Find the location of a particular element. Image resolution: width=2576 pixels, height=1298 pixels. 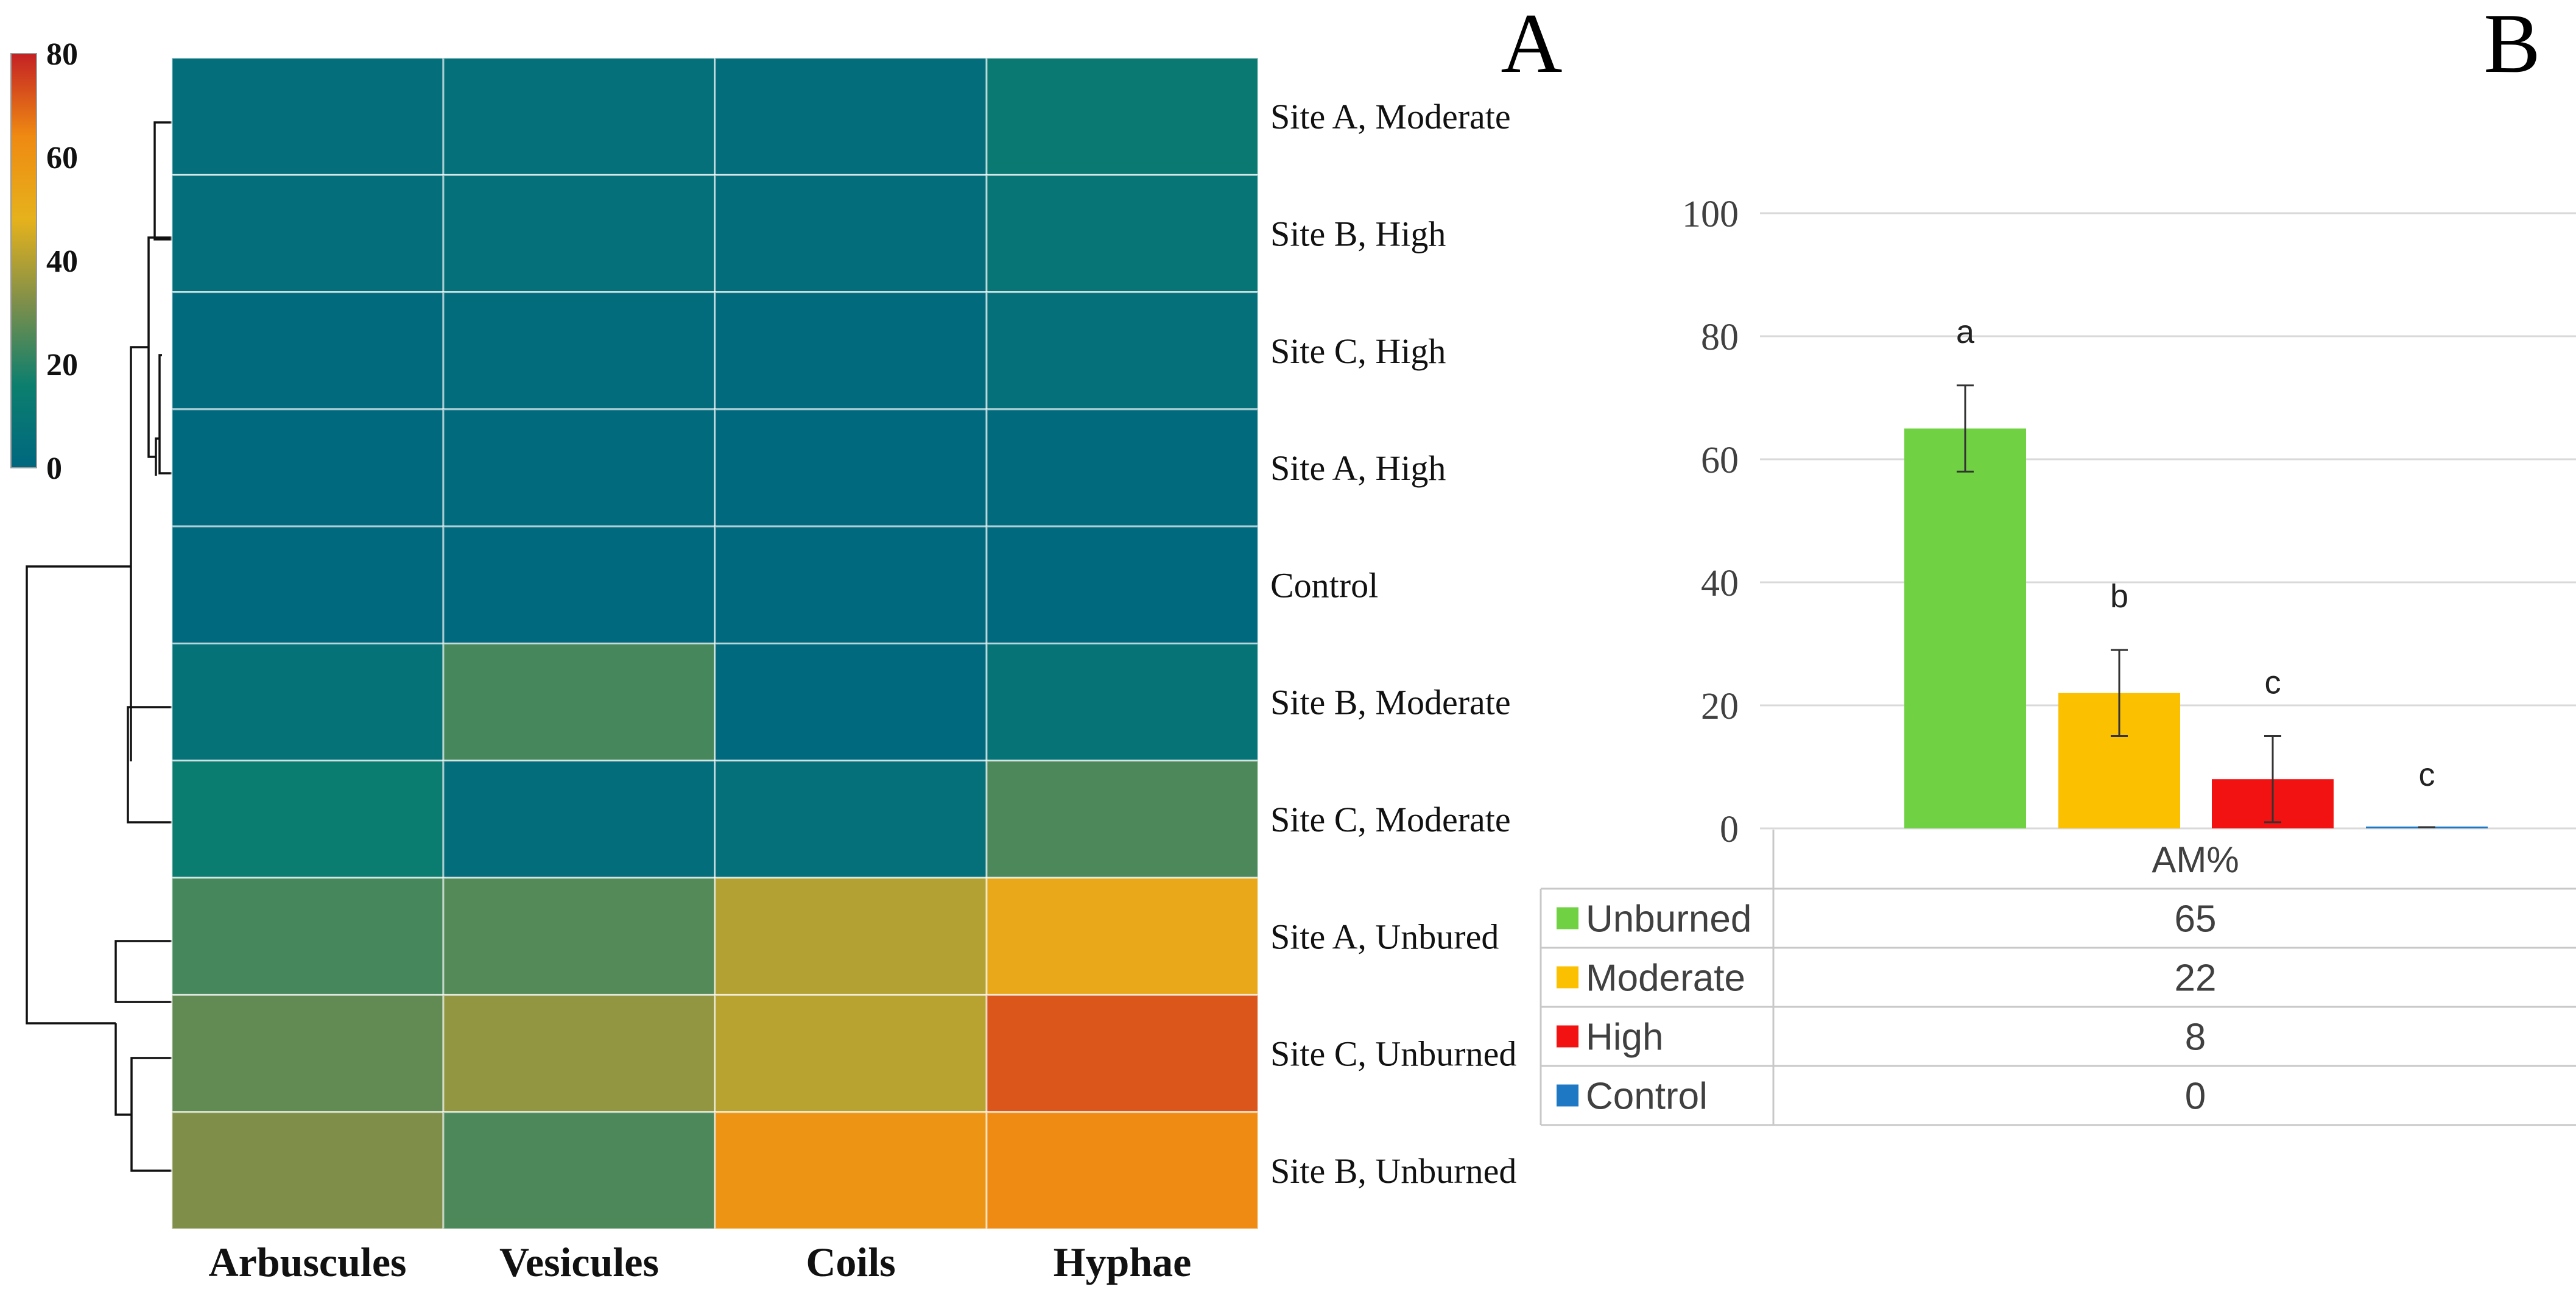

heatmap-row-label-site-b-moderate: Site B, Moderate is located at coordinates (1390, 702).